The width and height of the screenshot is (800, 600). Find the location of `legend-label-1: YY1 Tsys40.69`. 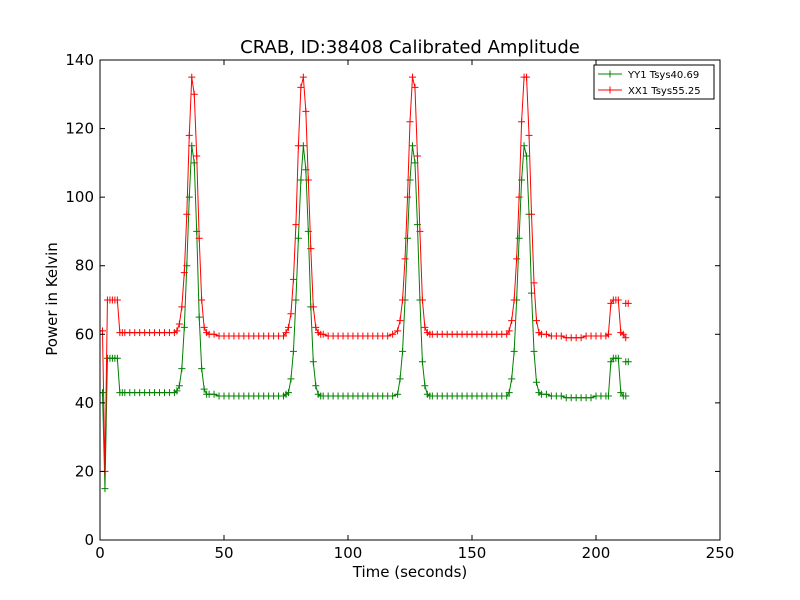

legend-label-1: YY1 Tsys40.69 is located at coordinates (663, 75).